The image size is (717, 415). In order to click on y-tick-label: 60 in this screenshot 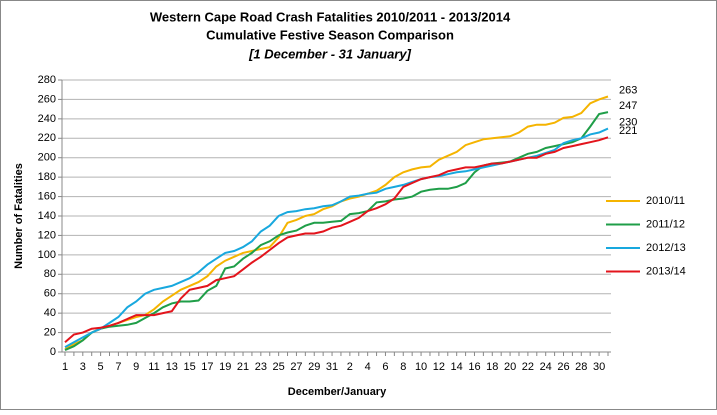, I will do `click(50, 294)`.